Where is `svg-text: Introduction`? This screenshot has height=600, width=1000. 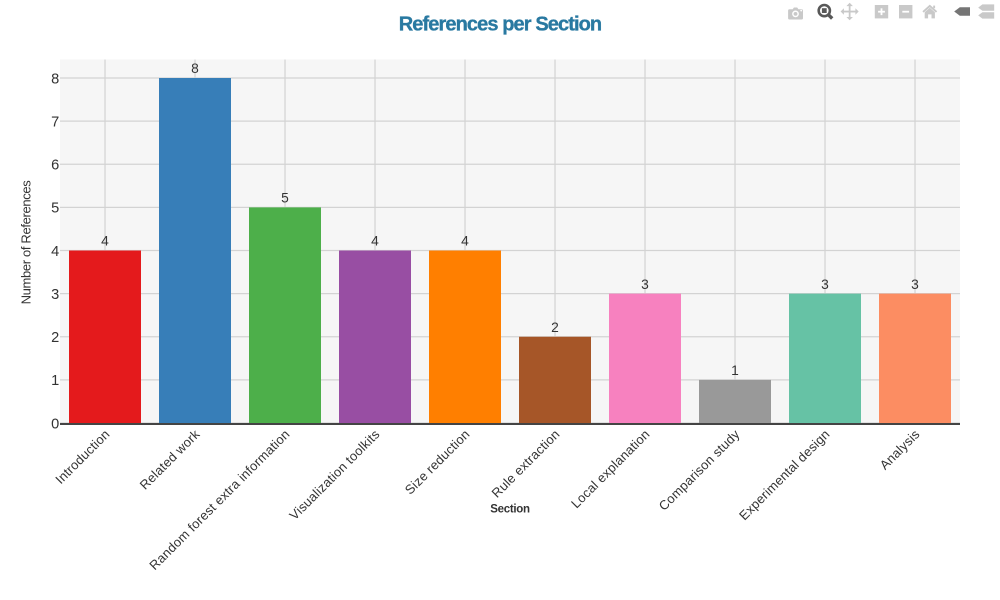 svg-text: Introduction is located at coordinates (82, 457).